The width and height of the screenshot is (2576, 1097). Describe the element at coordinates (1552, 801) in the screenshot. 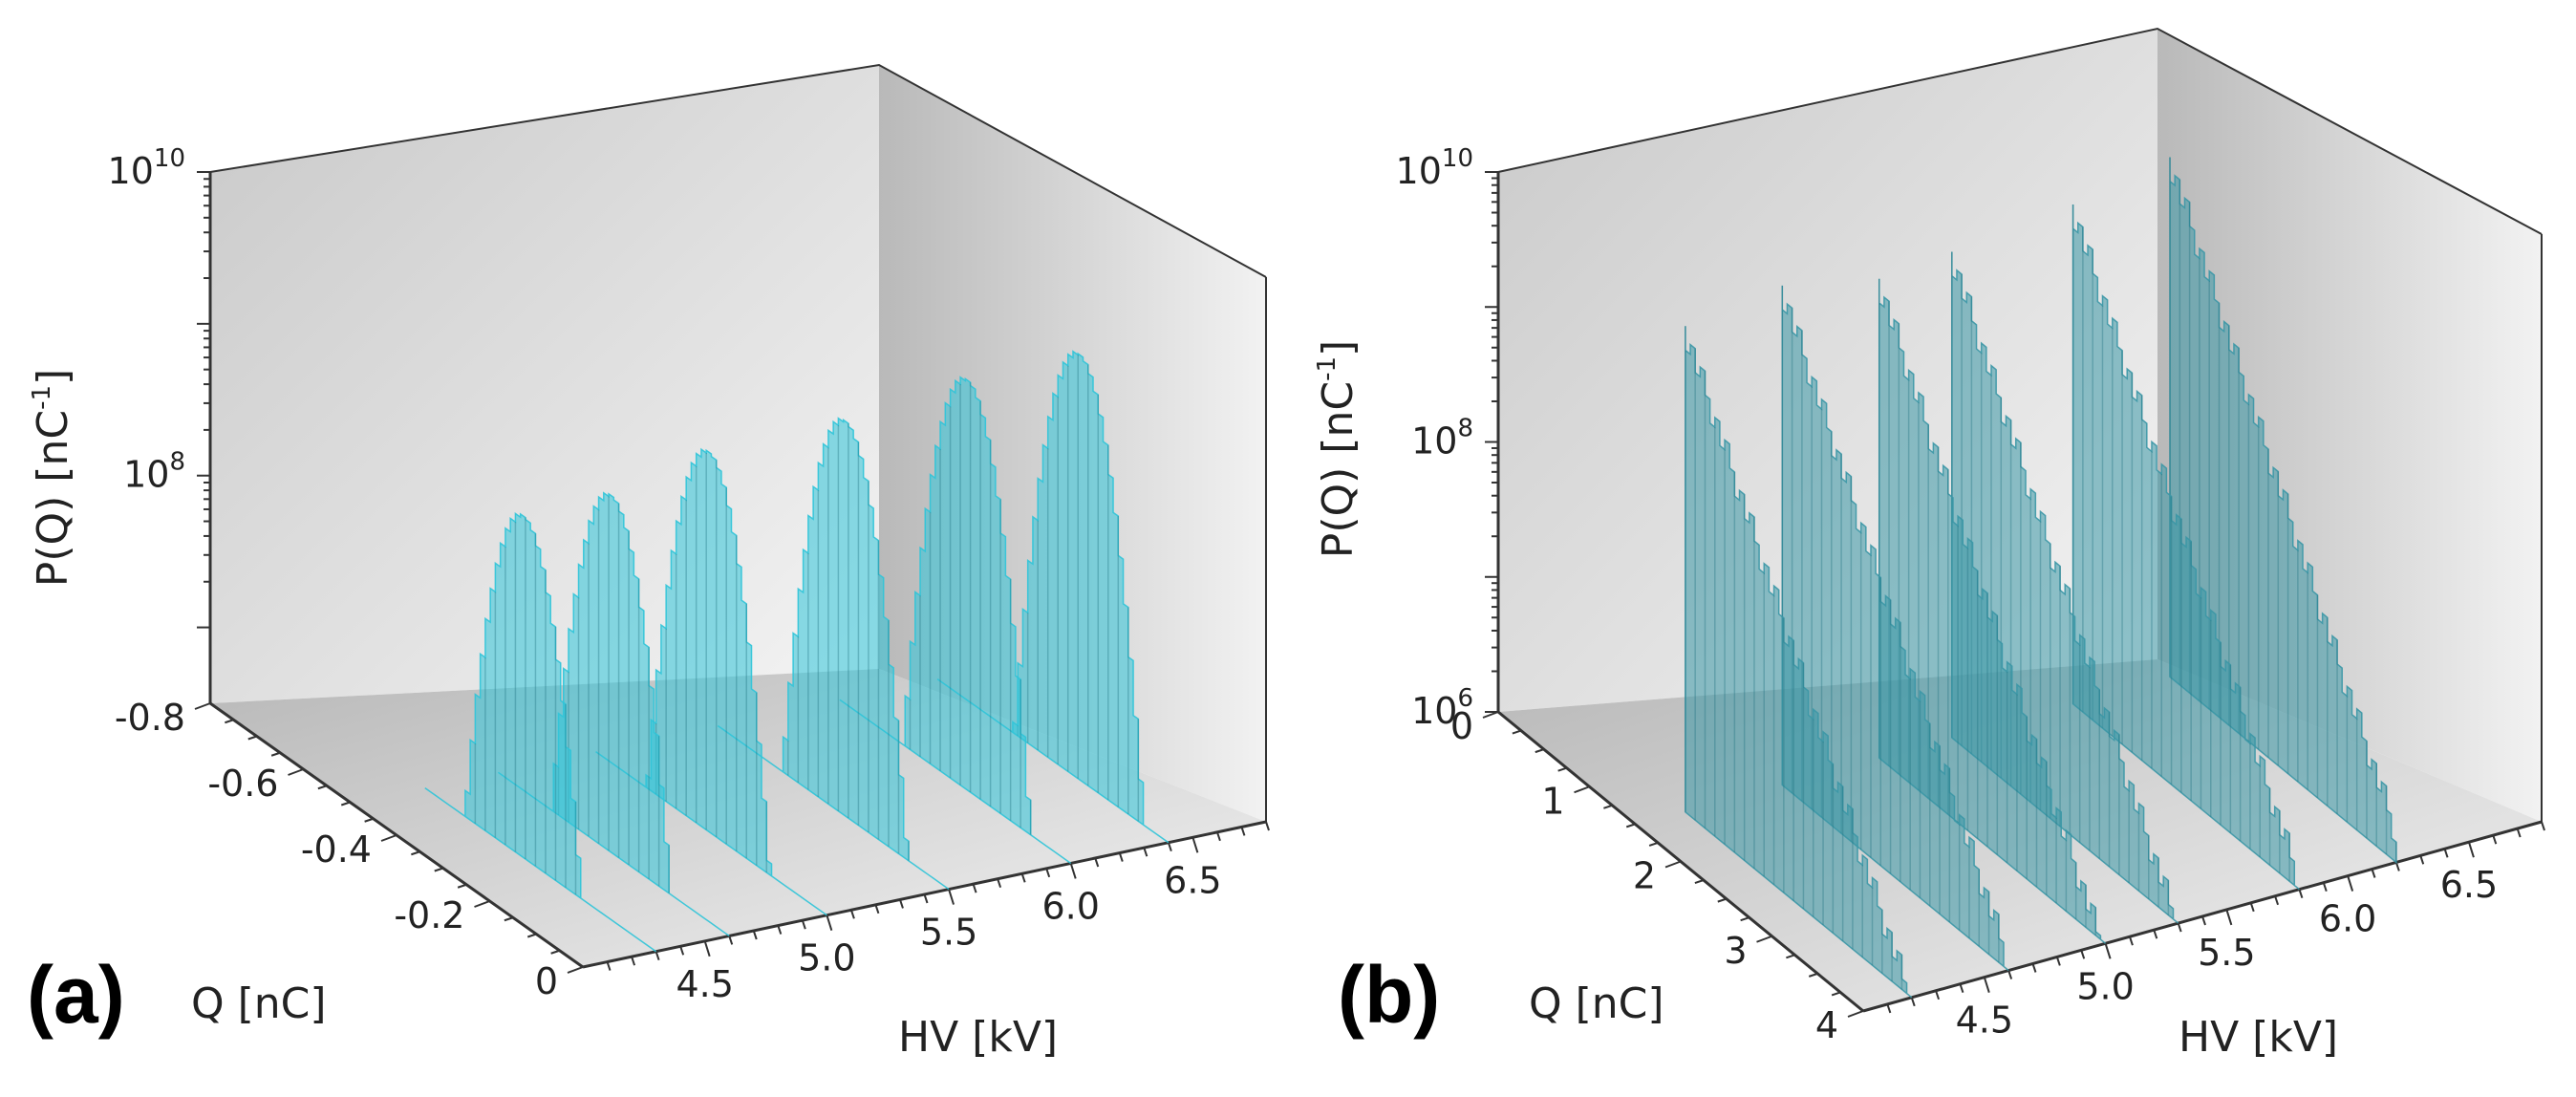

I see `q-tick-label: 1` at that location.